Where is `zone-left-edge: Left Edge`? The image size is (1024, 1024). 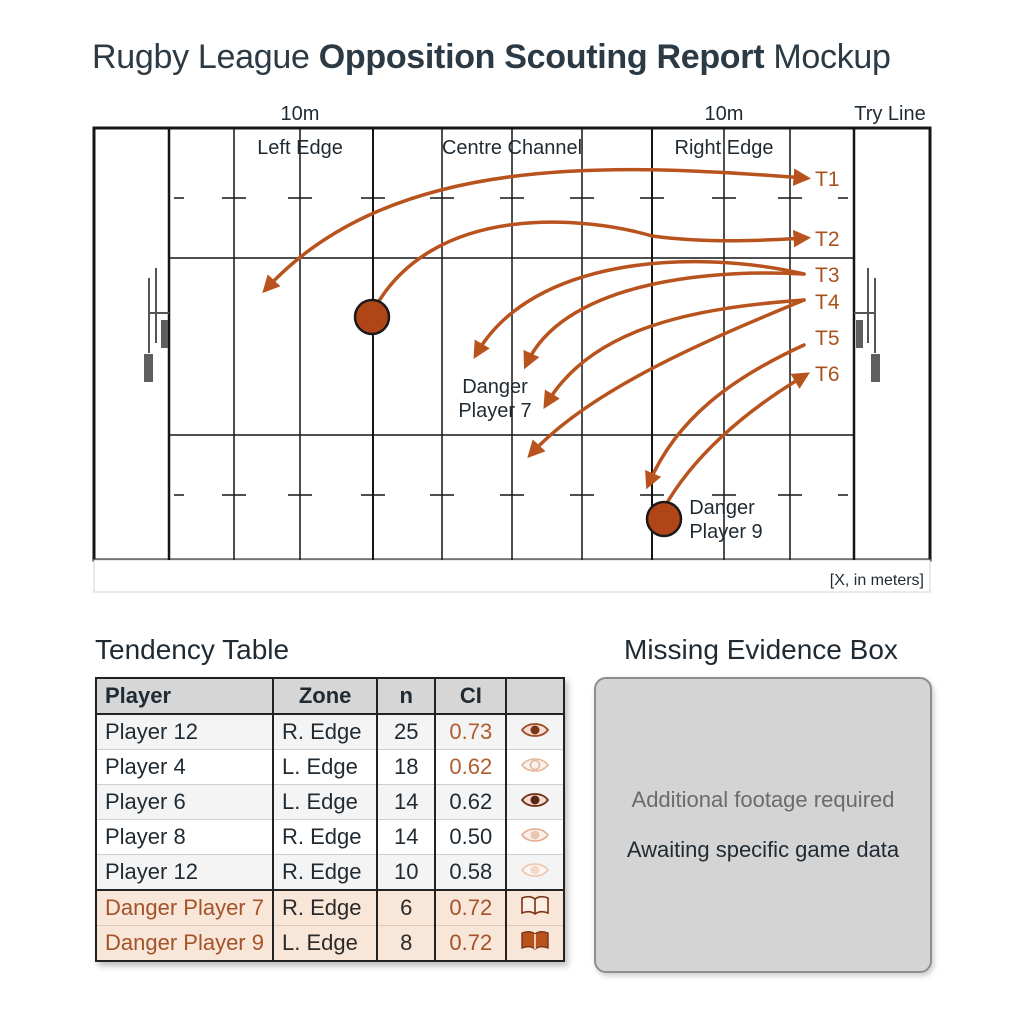 zone-left-edge: Left Edge is located at coordinates (300, 148).